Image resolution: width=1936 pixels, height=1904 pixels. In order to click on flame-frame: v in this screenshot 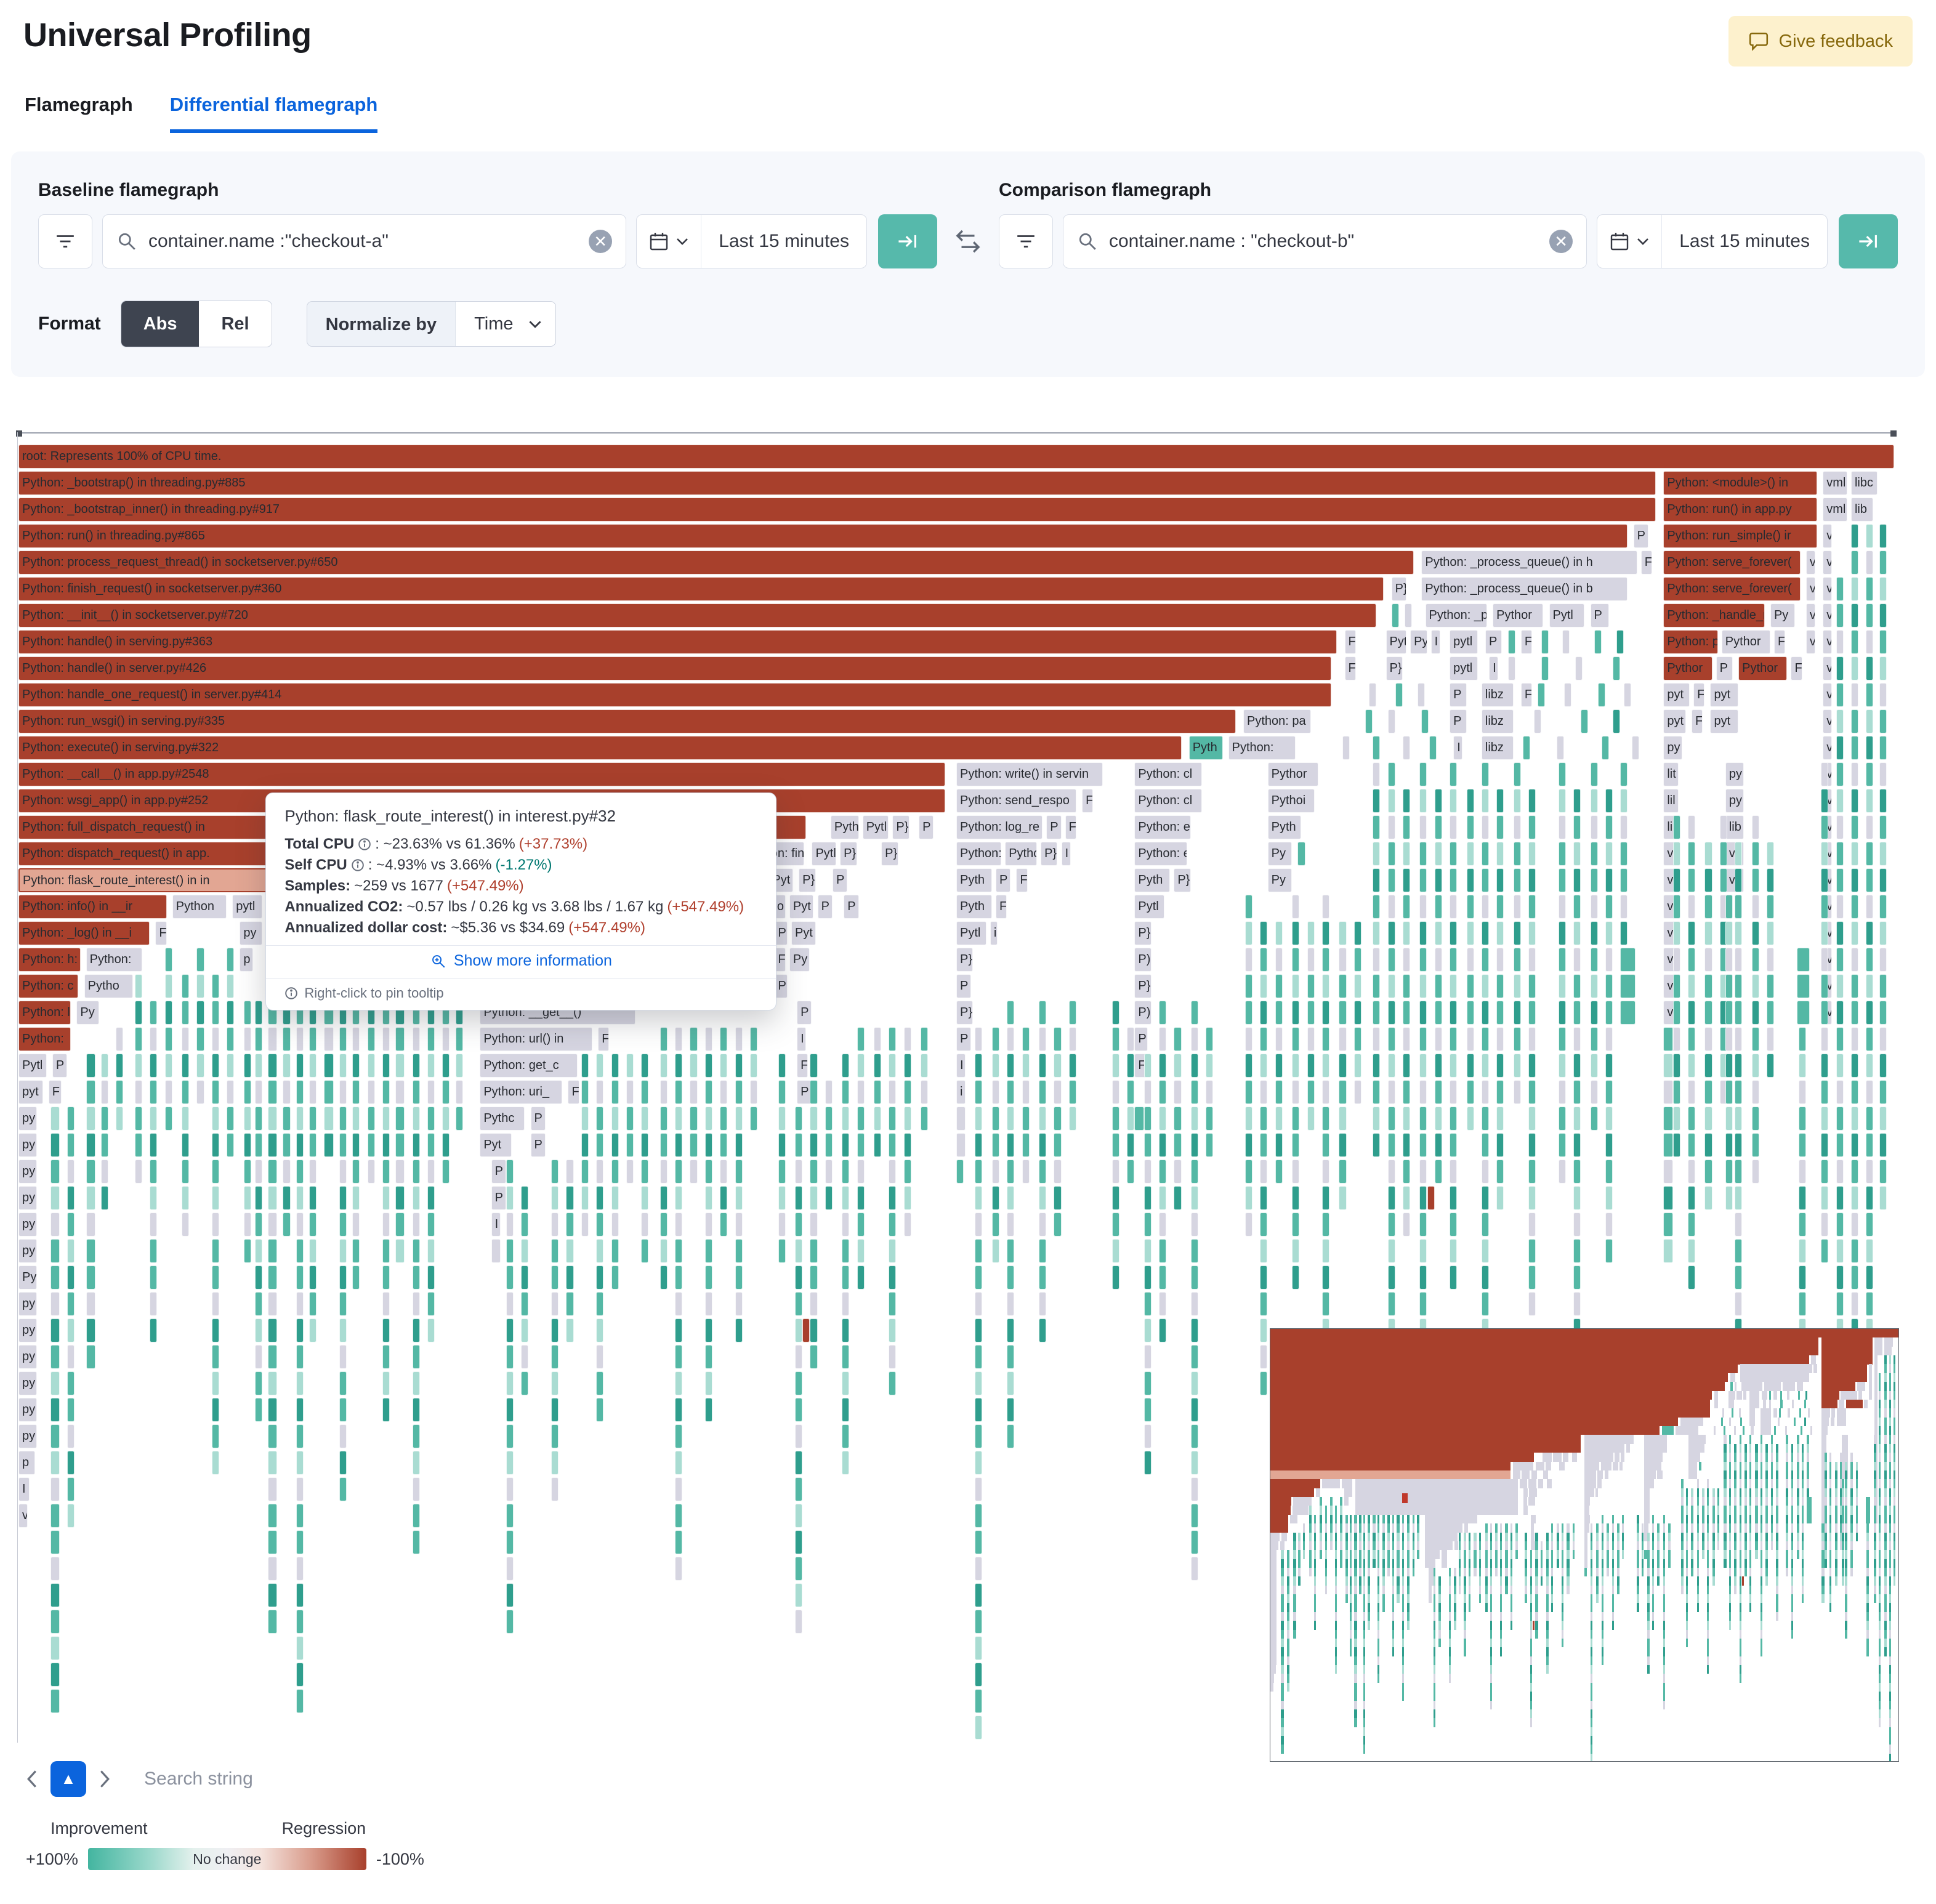, I will do `click(1828, 563)`.